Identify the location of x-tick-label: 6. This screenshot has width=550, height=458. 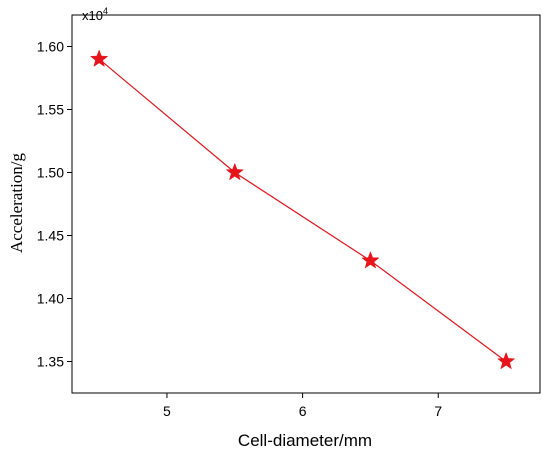
(303, 411).